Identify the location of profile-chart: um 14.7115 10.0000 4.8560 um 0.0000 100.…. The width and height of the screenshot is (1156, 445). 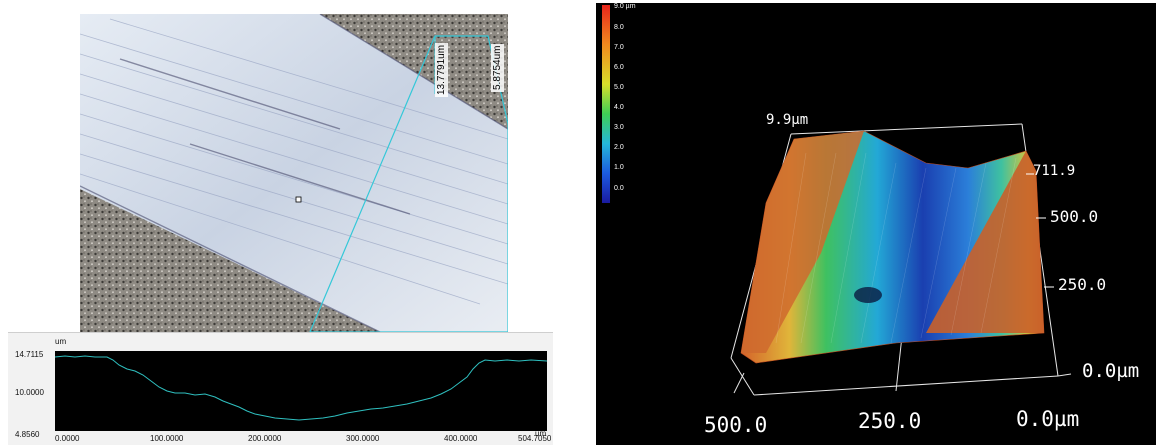
(280, 388).